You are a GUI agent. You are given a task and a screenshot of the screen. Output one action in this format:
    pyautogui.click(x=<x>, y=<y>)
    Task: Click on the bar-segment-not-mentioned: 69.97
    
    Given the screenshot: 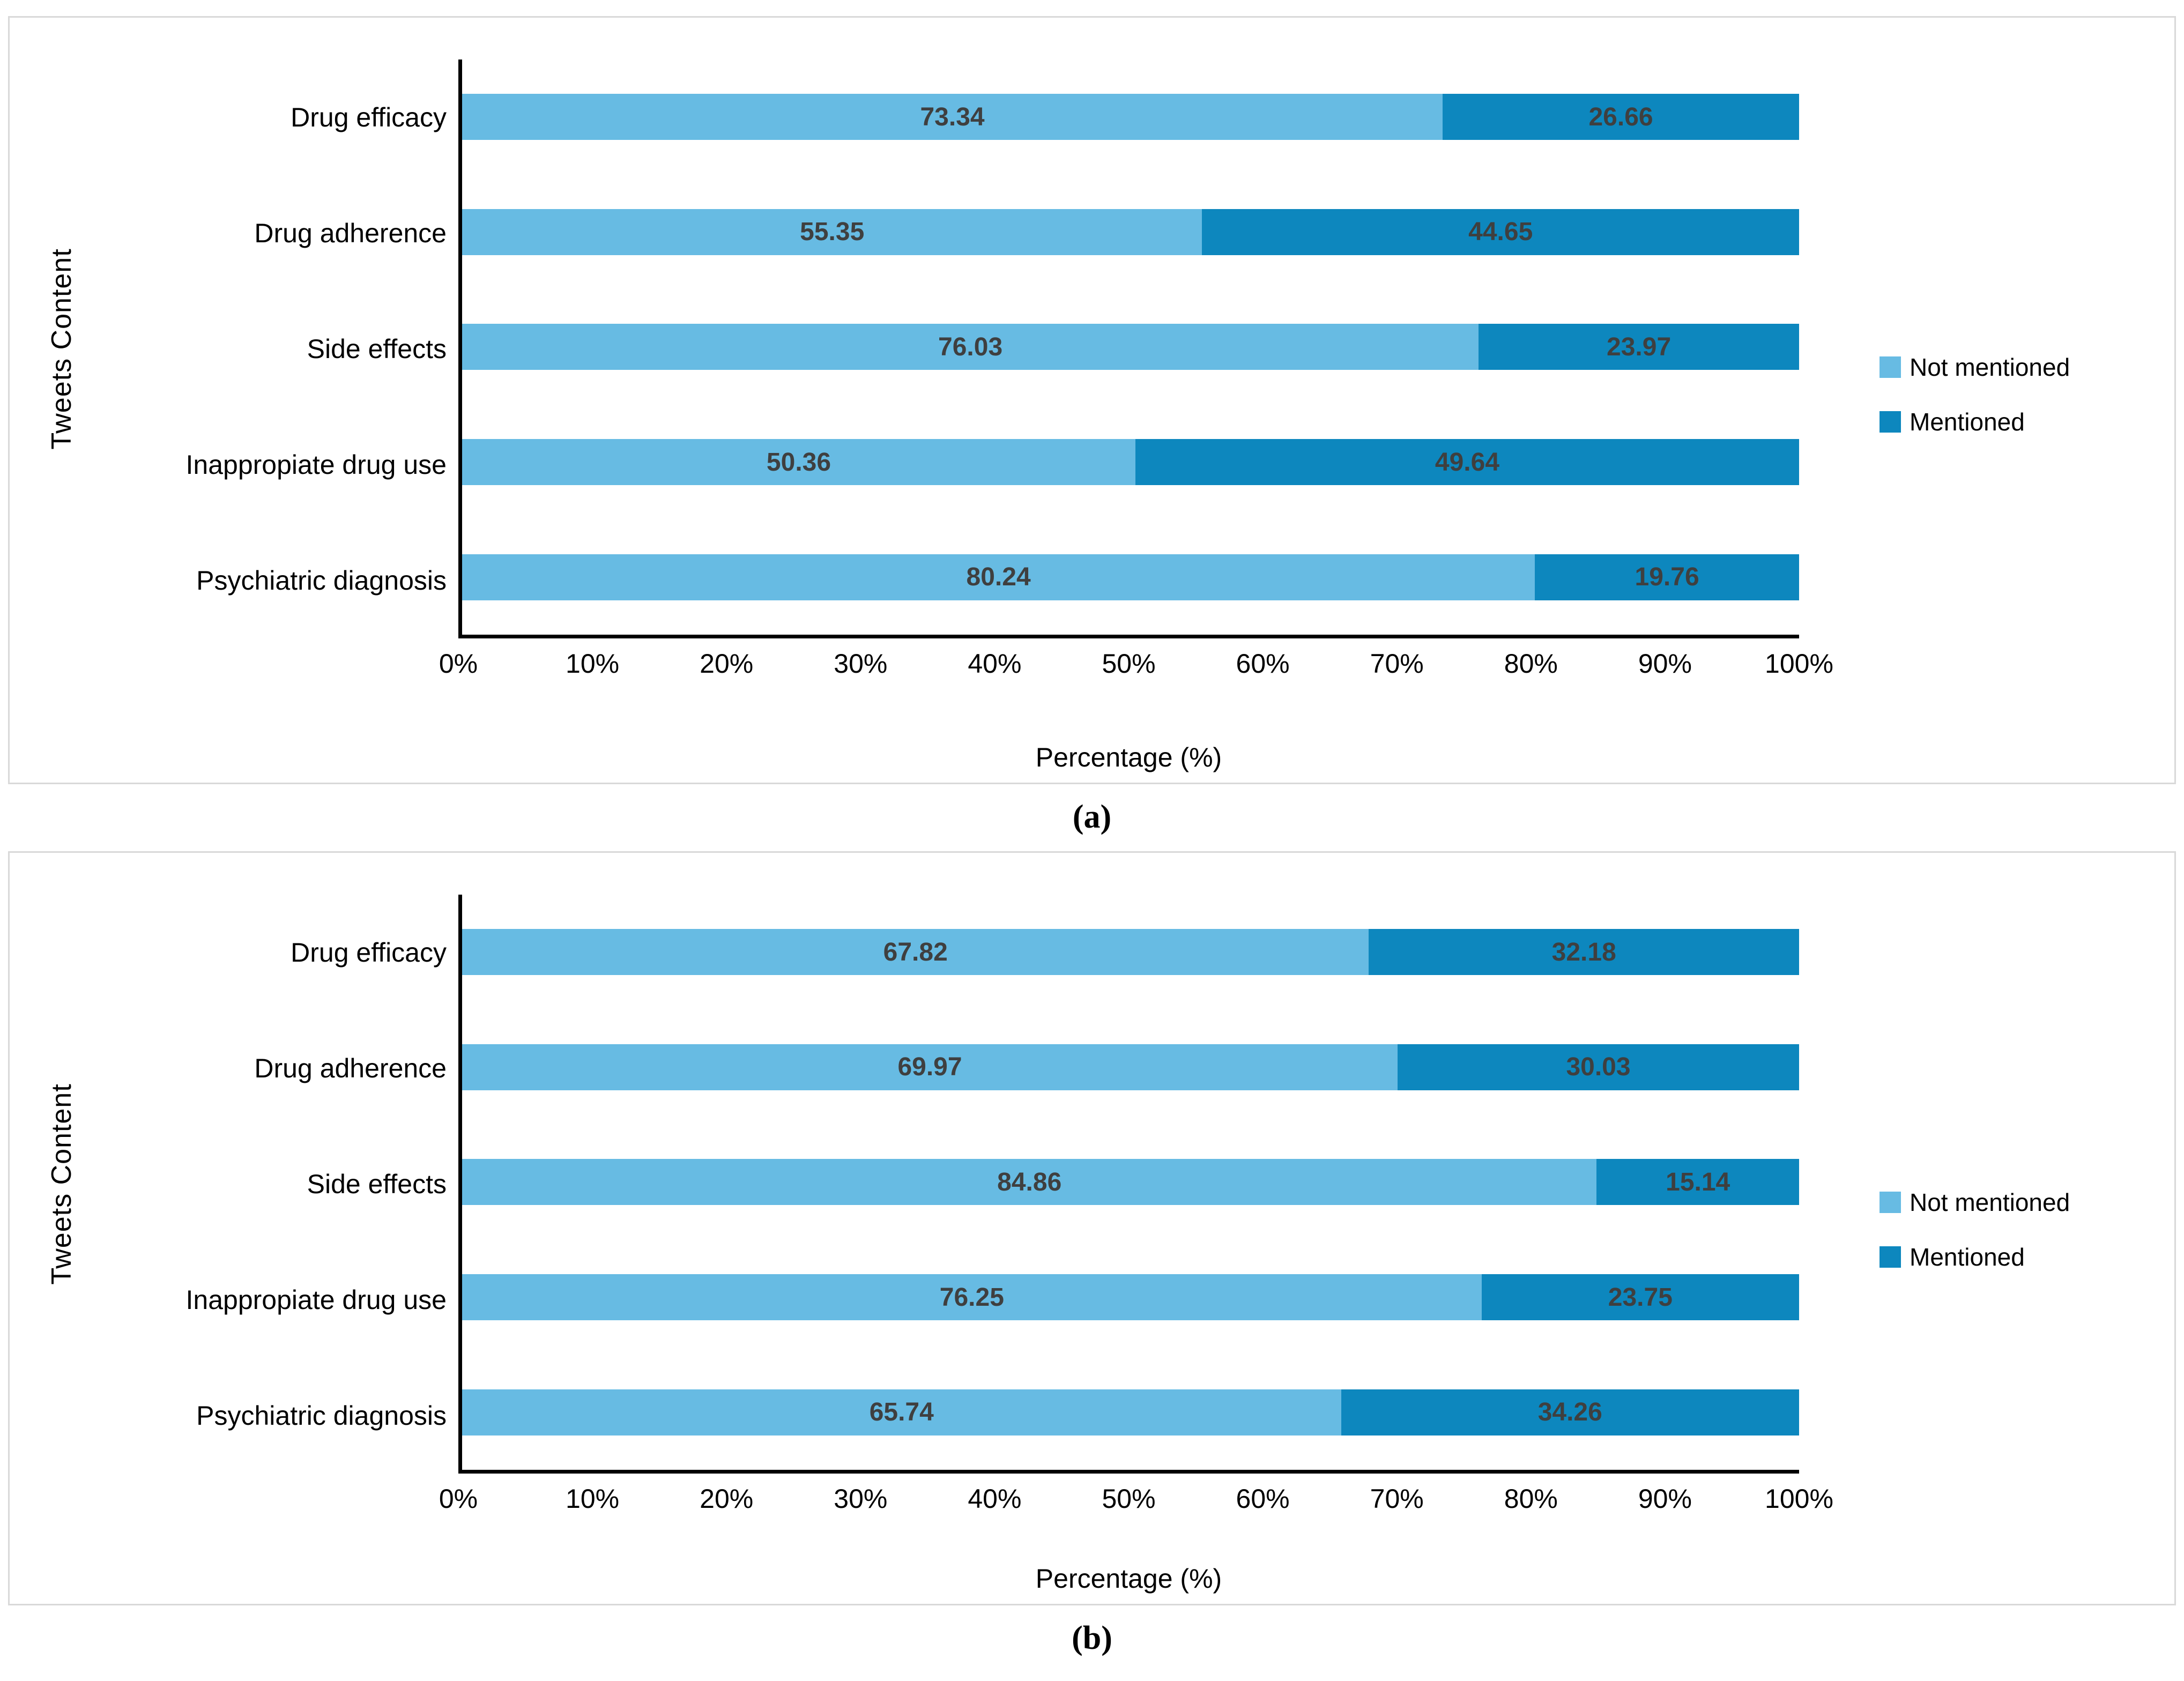 What is the action you would take?
    pyautogui.click(x=930, y=1067)
    